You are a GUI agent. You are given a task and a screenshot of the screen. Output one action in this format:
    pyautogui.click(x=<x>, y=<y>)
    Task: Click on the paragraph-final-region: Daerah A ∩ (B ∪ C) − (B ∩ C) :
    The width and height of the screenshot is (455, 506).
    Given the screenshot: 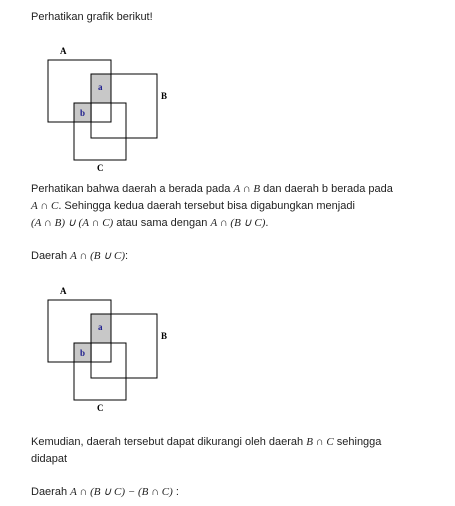 What is the action you would take?
    pyautogui.click(x=105, y=492)
    